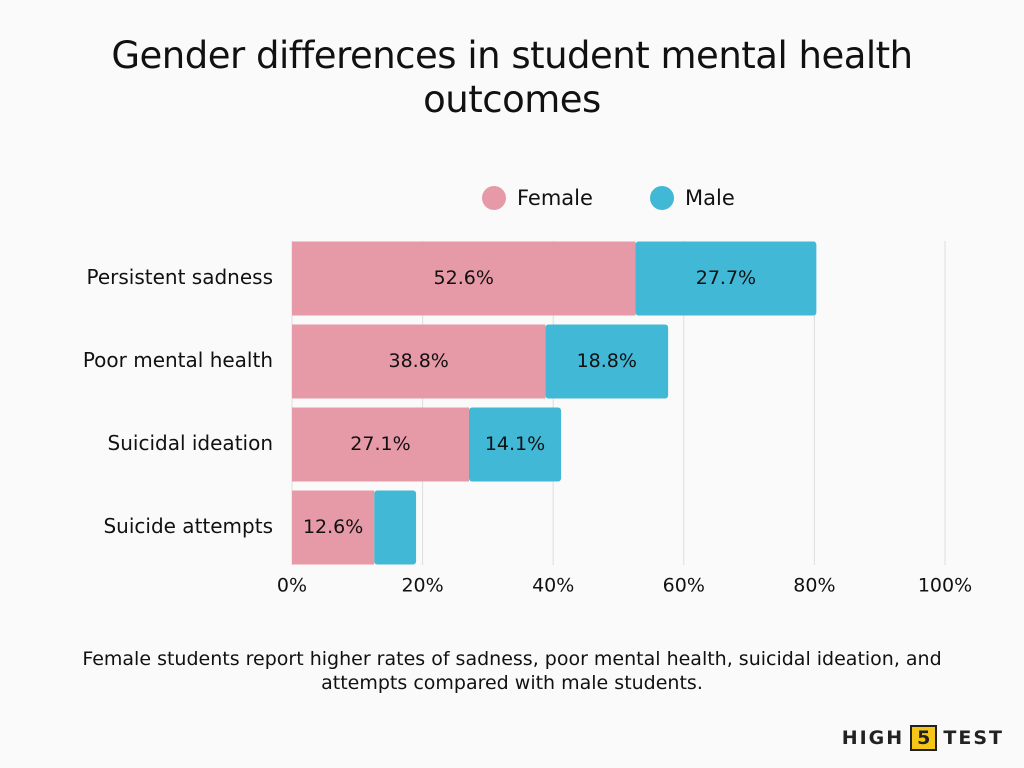 This screenshot has height=768, width=1024. Describe the element at coordinates (873, 738) in the screenshot. I see `brand-text: HIGH` at that location.